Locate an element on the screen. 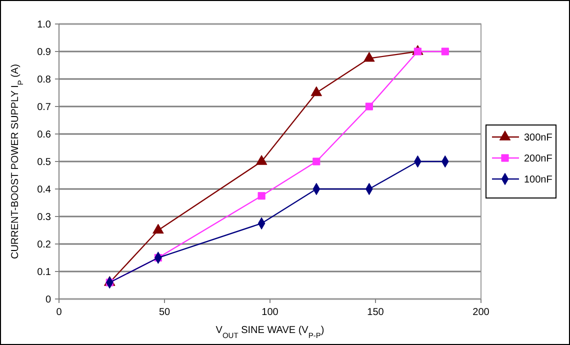  x-tick-label: 150 is located at coordinates (375, 312).